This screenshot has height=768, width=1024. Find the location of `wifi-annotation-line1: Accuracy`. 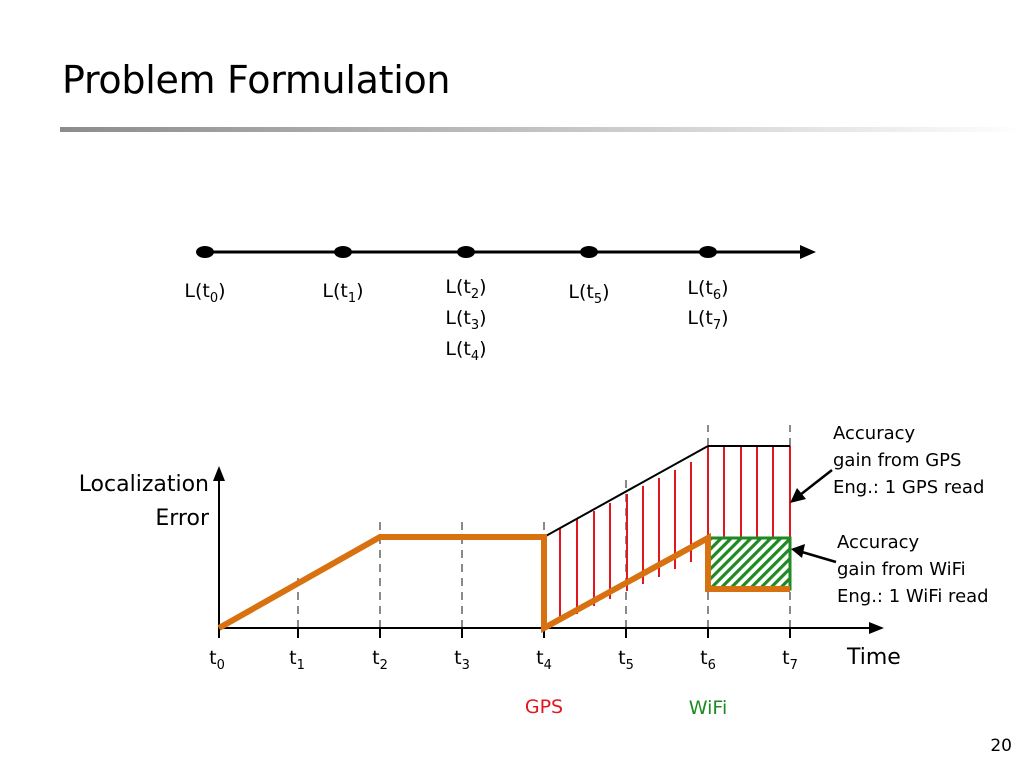

wifi-annotation-line1: Accuracy is located at coordinates (878, 542).